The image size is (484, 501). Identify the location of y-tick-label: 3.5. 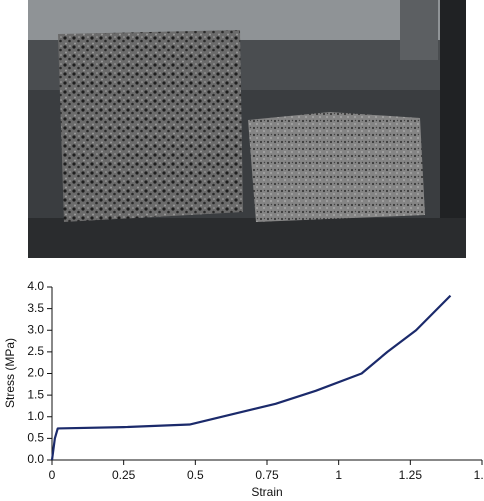
(35, 308).